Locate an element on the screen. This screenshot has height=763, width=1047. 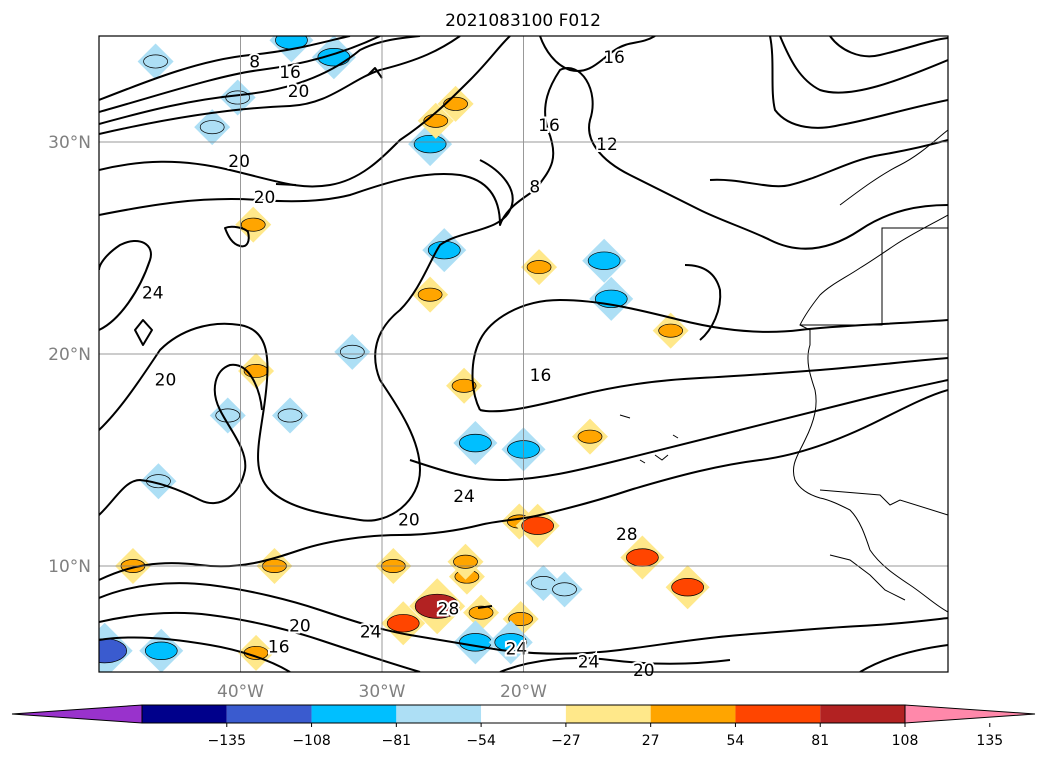
colorbar-tick-label: −54 is located at coordinates (481, 741).